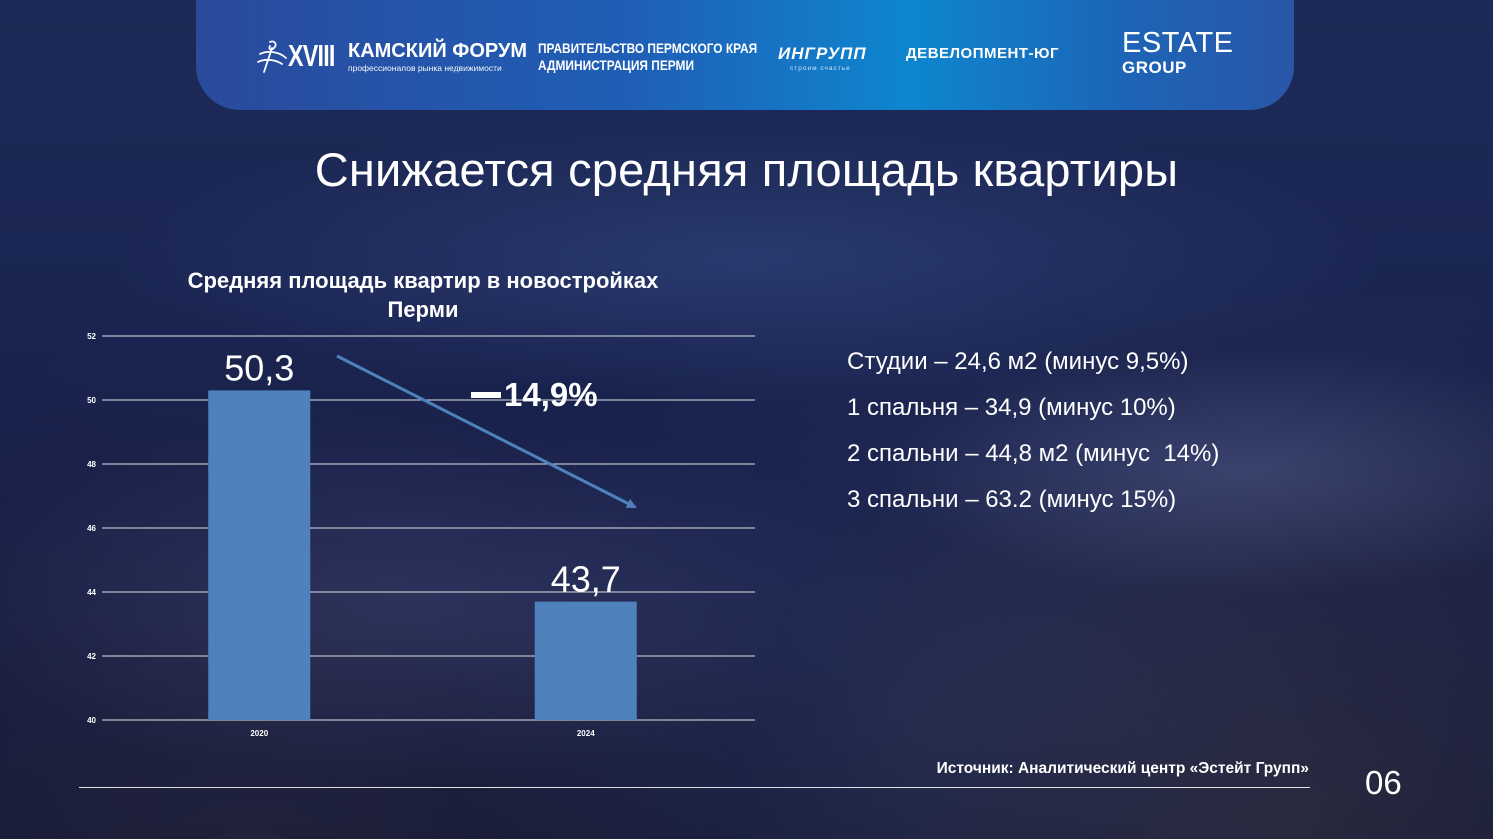 This screenshot has width=1493, height=839. I want to click on stat-3-bedrooms: 3 спальни – 63.2 (минус 15%), so click(1012, 499).